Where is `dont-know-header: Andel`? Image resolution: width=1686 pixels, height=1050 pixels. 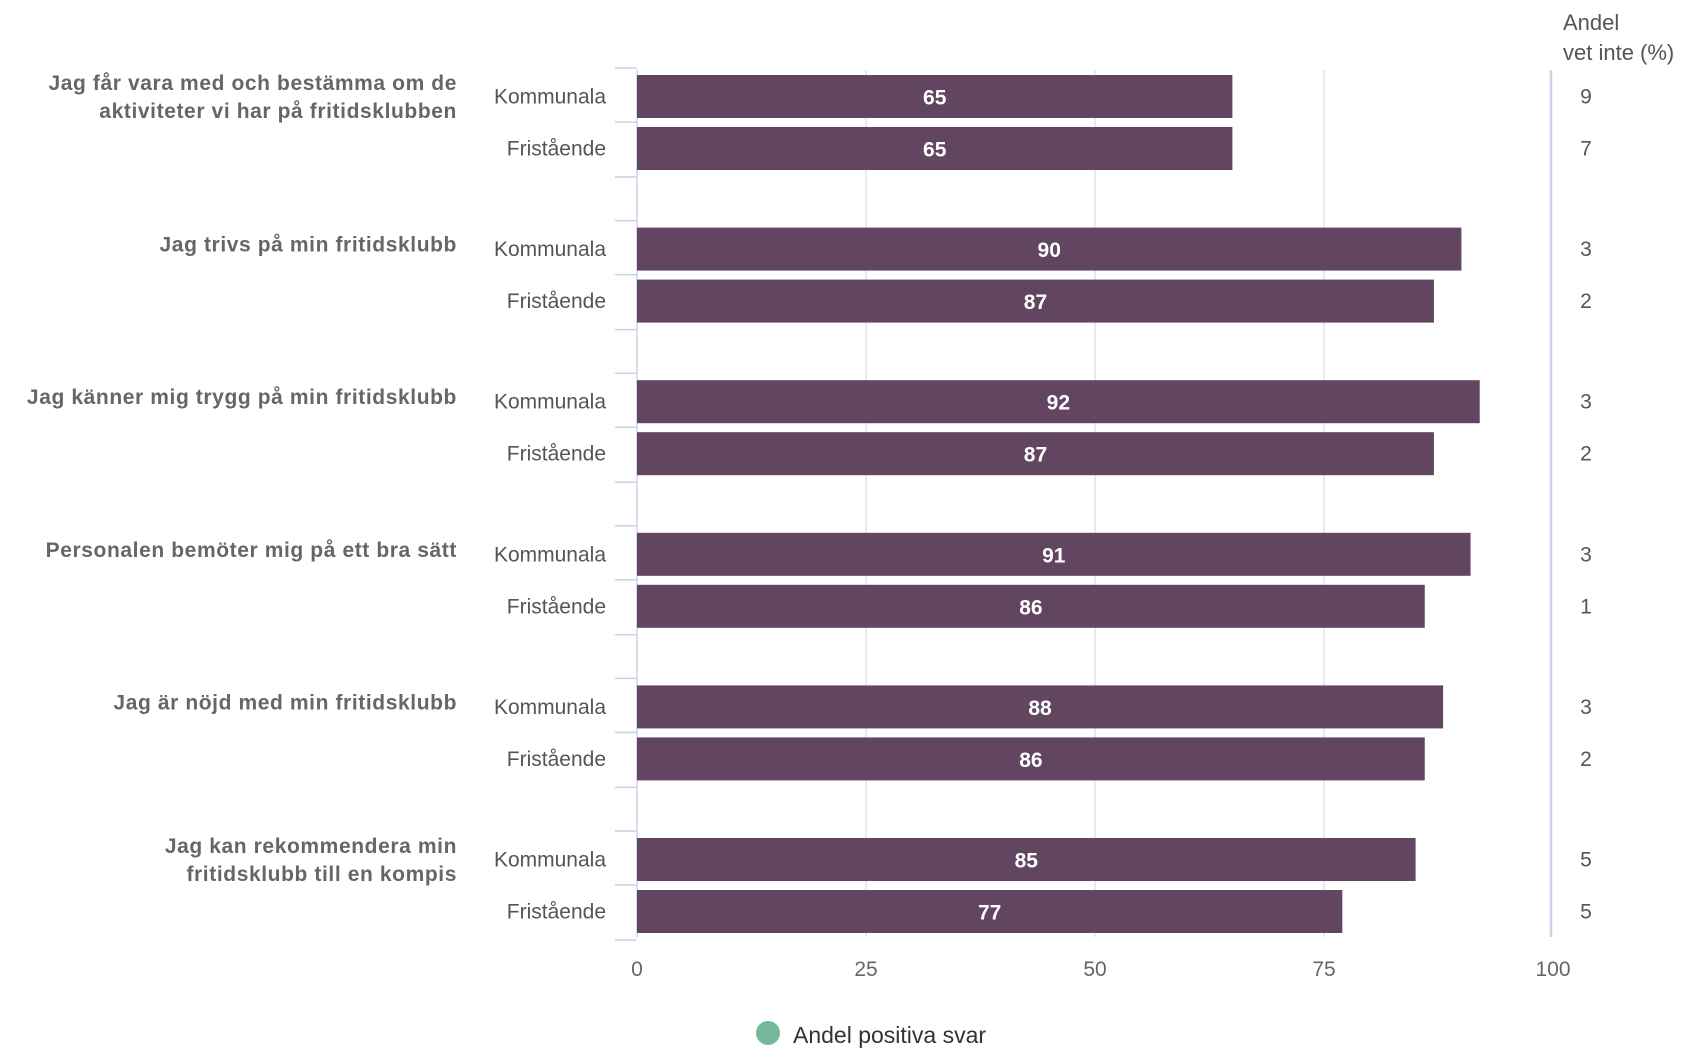
dont-know-header: Andel is located at coordinates (1591, 22).